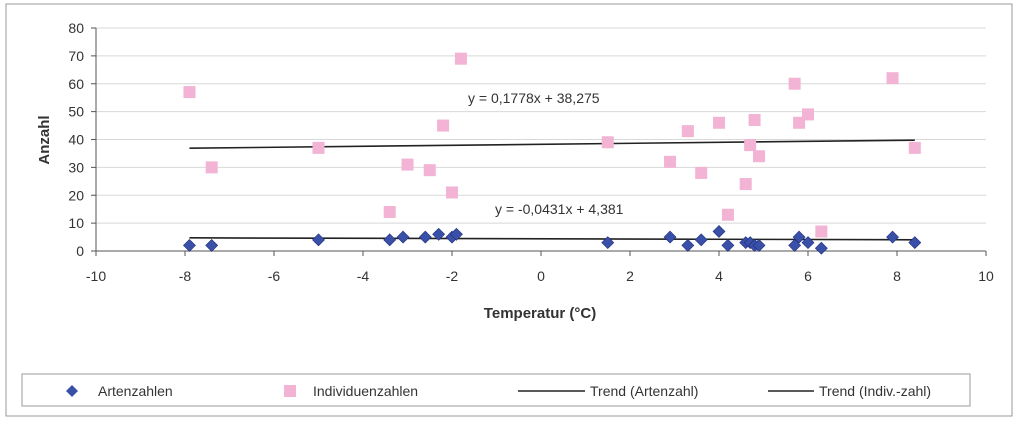 The height and width of the screenshot is (427, 1023). Describe the element at coordinates (559, 209) in the screenshot. I see `trend-equation-arten: y = -0,0431x + 4,381` at that location.